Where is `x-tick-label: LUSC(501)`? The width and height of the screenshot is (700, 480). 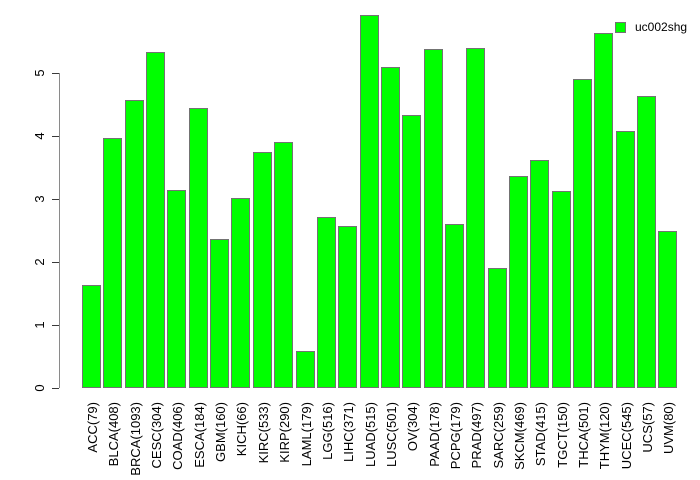
x-tick-label: LUSC(501) is located at coordinates (391, 435).